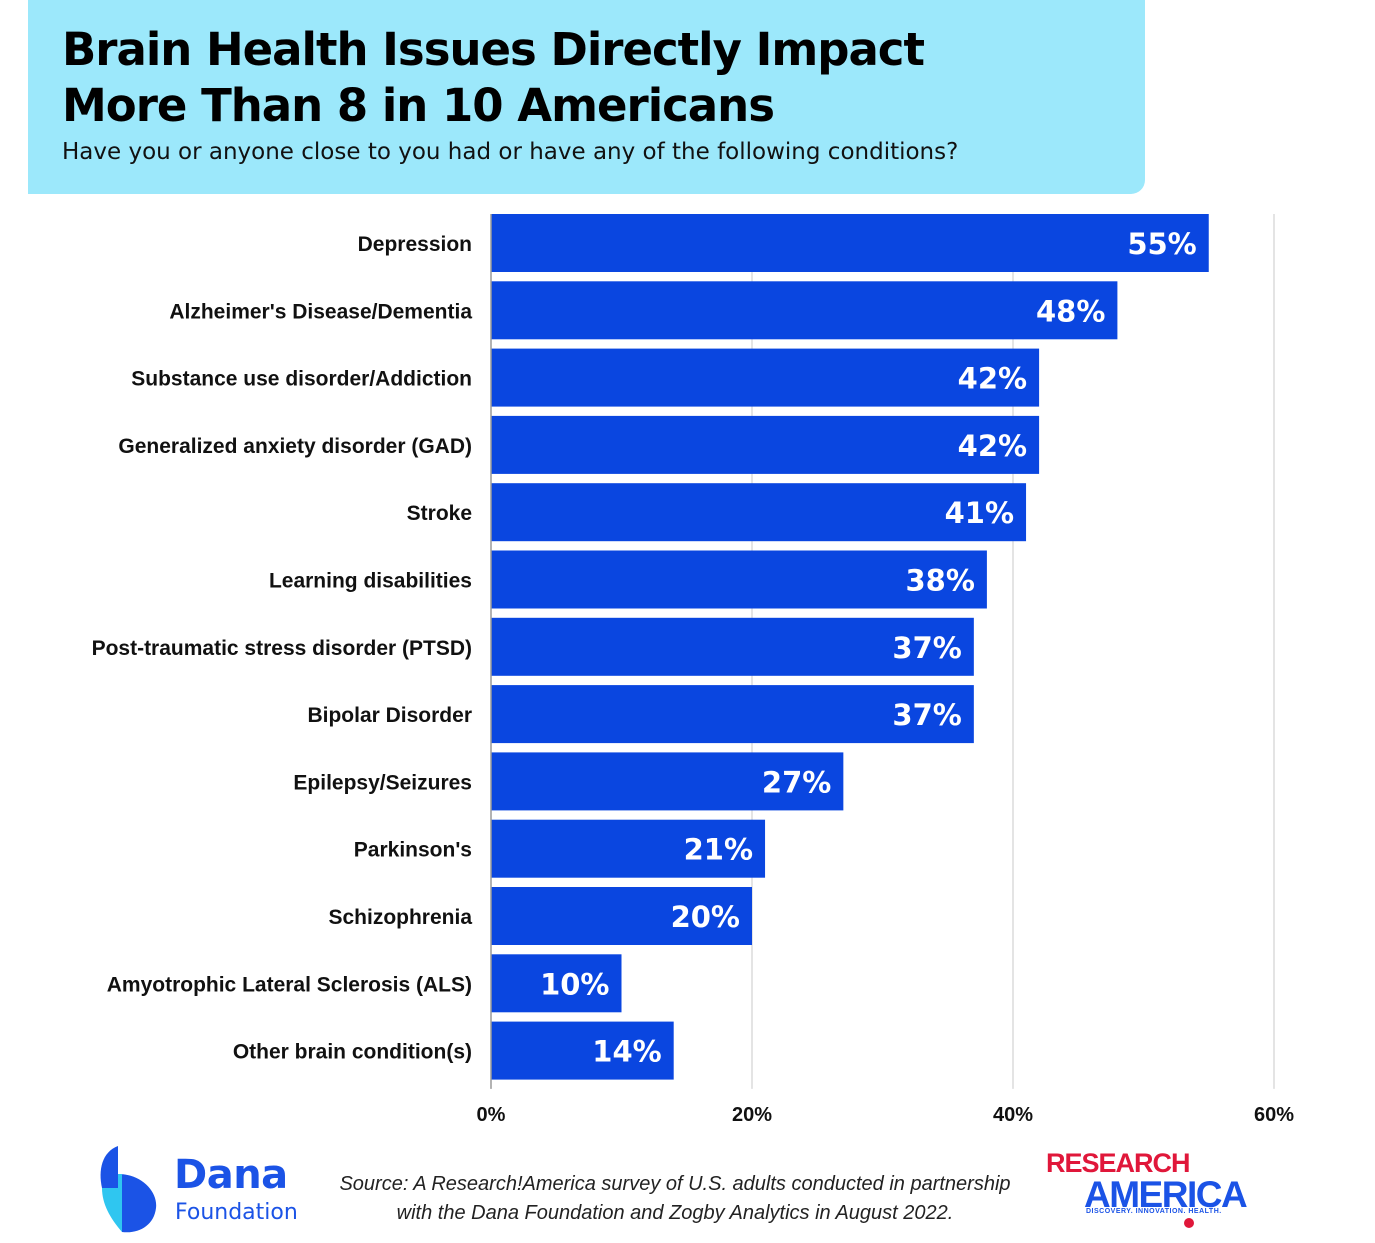  I want to click on category-label: Post-traumatic stress disorder (PTSD), so click(282, 648).